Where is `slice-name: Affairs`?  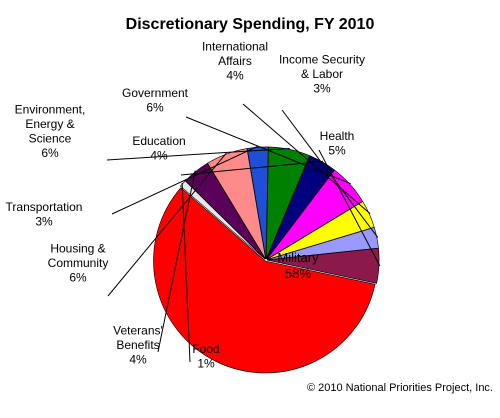 slice-name: Affairs is located at coordinates (235, 61).